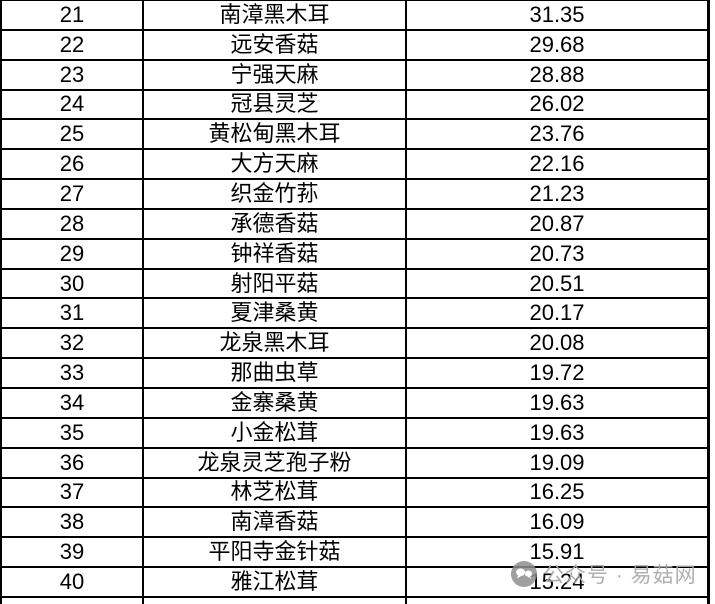  I want to click on name-cell: 龙泉灵芝孢子粉, so click(275, 462).